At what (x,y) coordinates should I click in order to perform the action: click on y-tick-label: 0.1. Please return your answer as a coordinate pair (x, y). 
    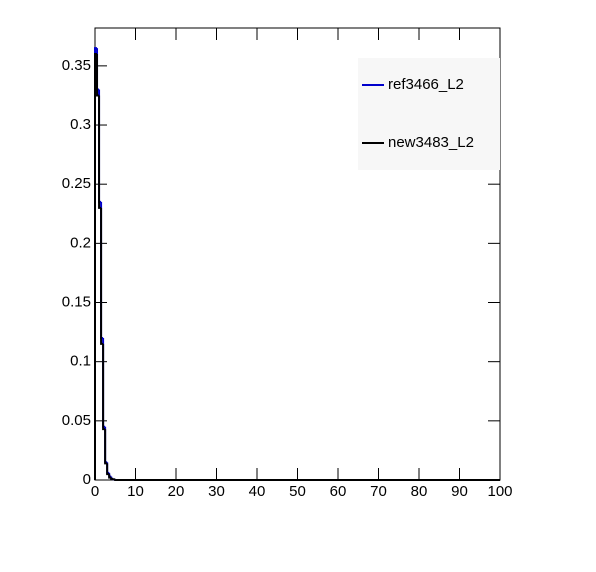
    Looking at the image, I should click on (80, 361).